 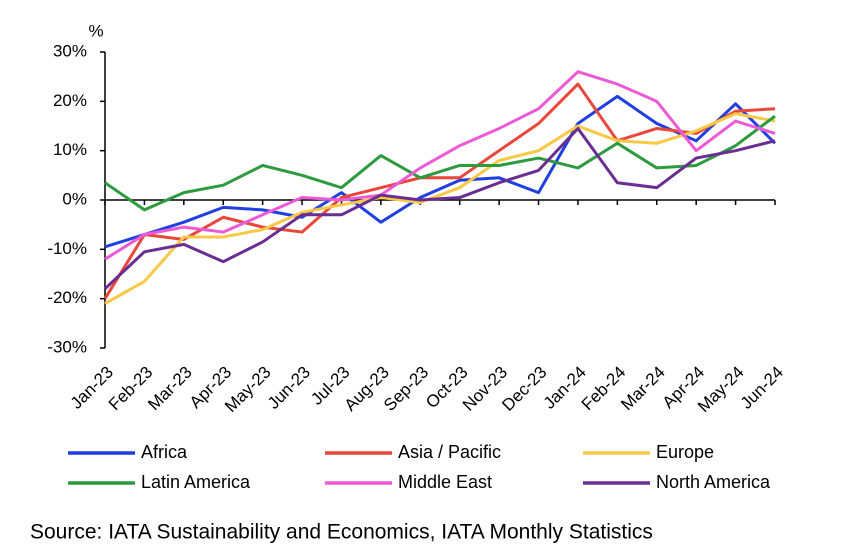 I want to click on legend-label: Middle East, so click(x=445, y=482).